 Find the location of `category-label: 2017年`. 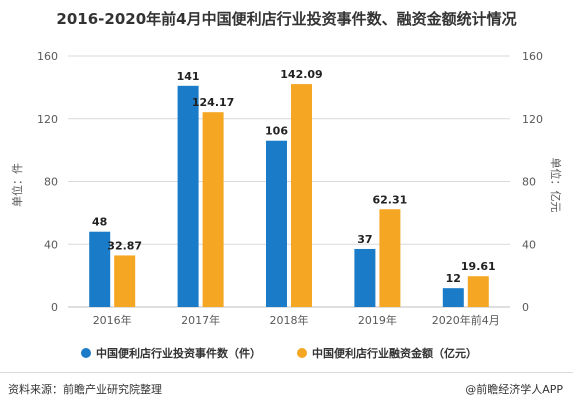

category-label: 2017年 is located at coordinates (200, 320).